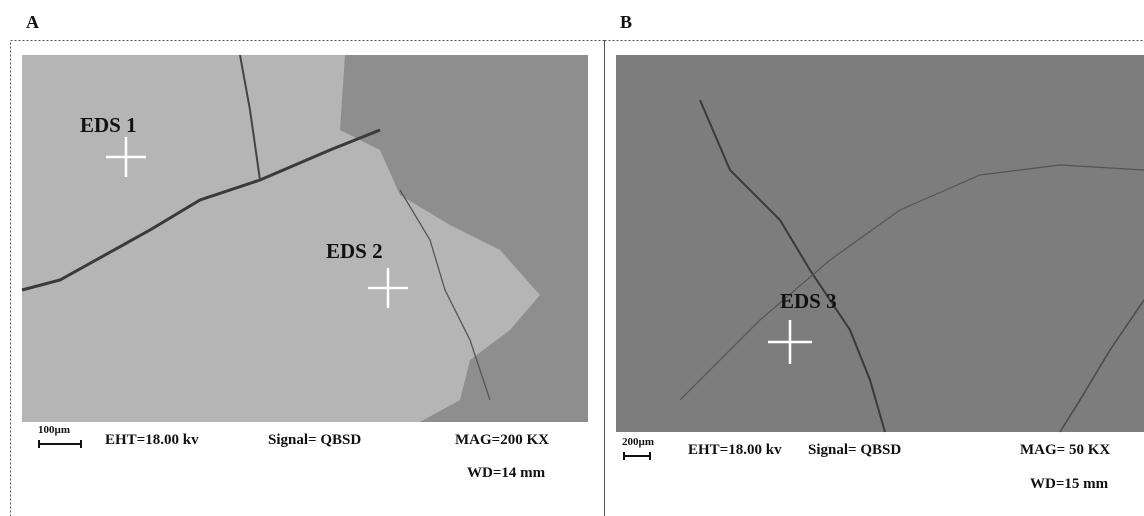 The height and width of the screenshot is (516, 1144). I want to click on panel-label: A, so click(32, 22).